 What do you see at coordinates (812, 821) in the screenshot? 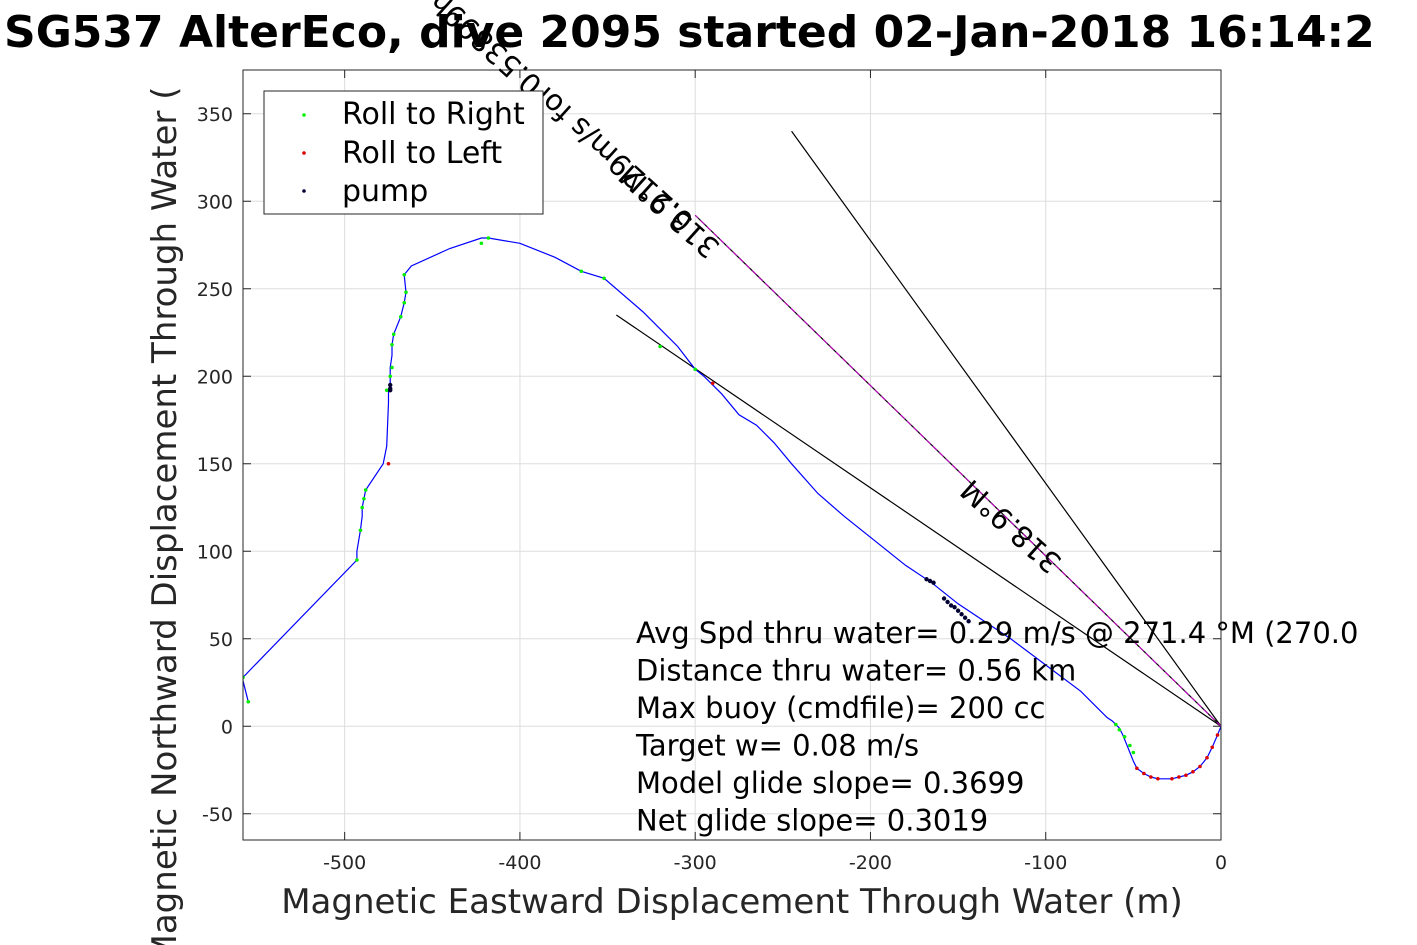
I see `stat-line: Net glide slope= 0.3019` at bounding box center [812, 821].